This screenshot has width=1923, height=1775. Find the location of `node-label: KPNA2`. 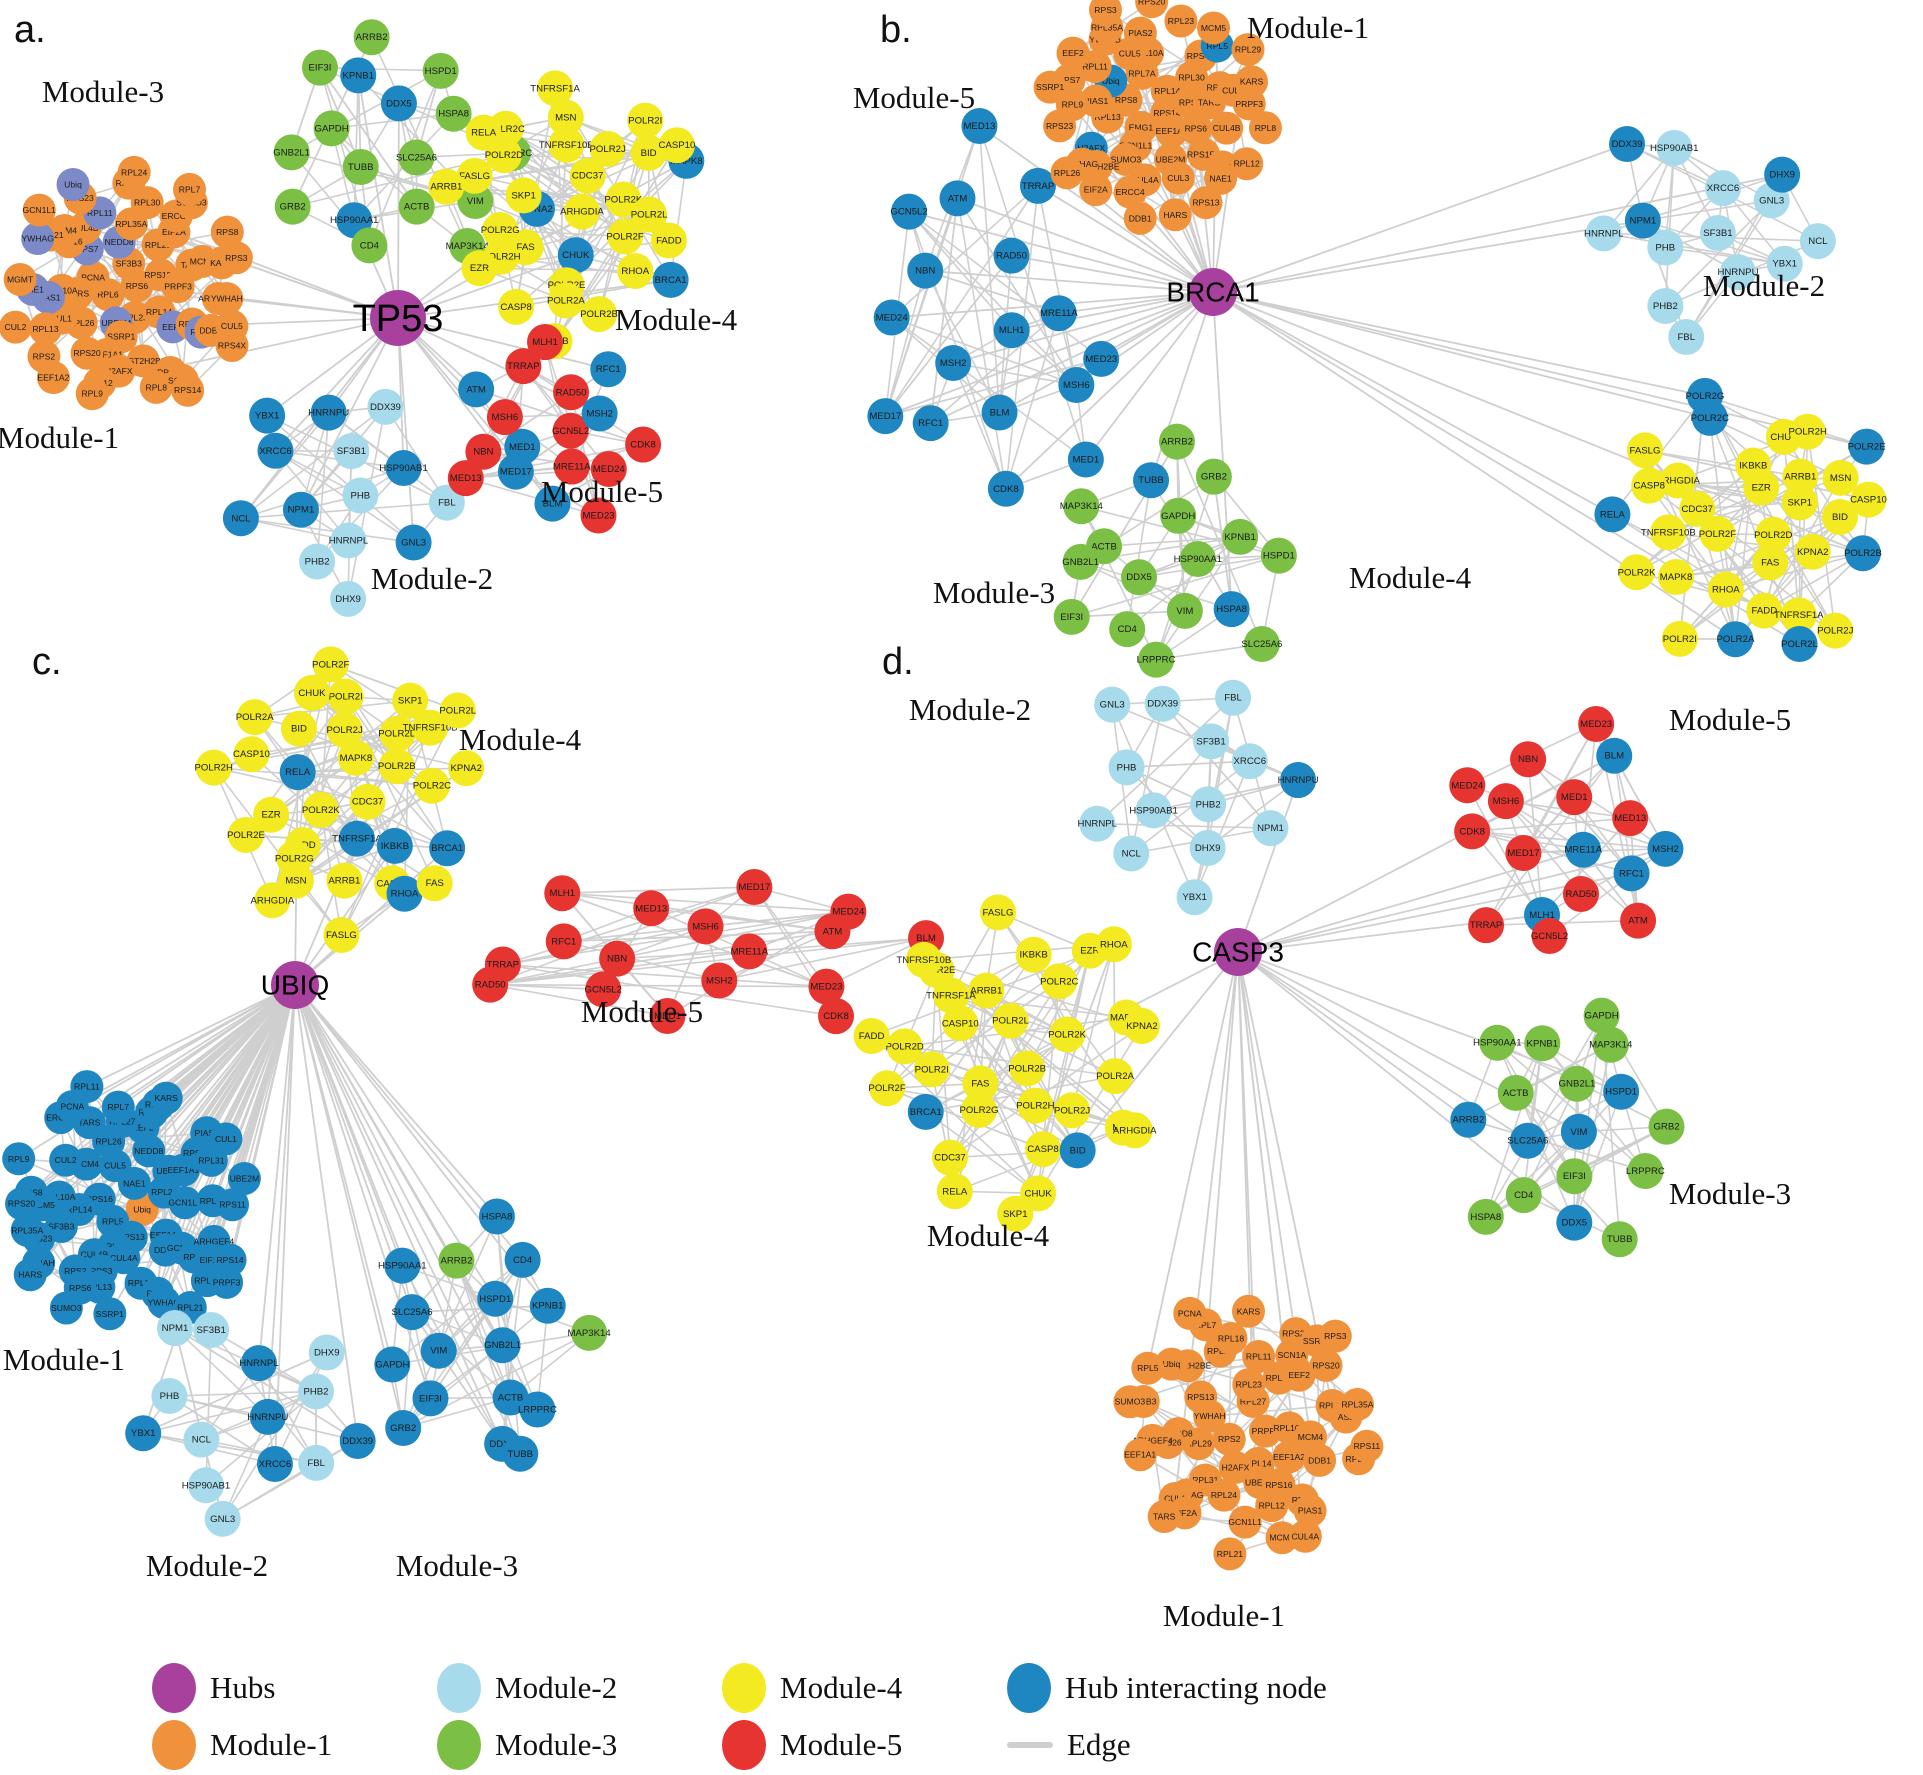

node-label: KPNA2 is located at coordinates (1141, 1026).